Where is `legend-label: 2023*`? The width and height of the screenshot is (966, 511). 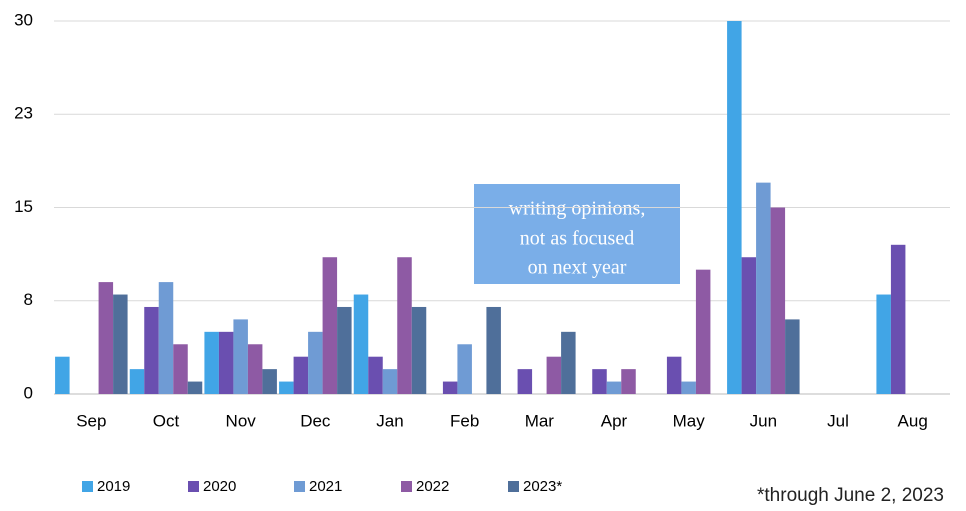 legend-label: 2023* is located at coordinates (542, 486).